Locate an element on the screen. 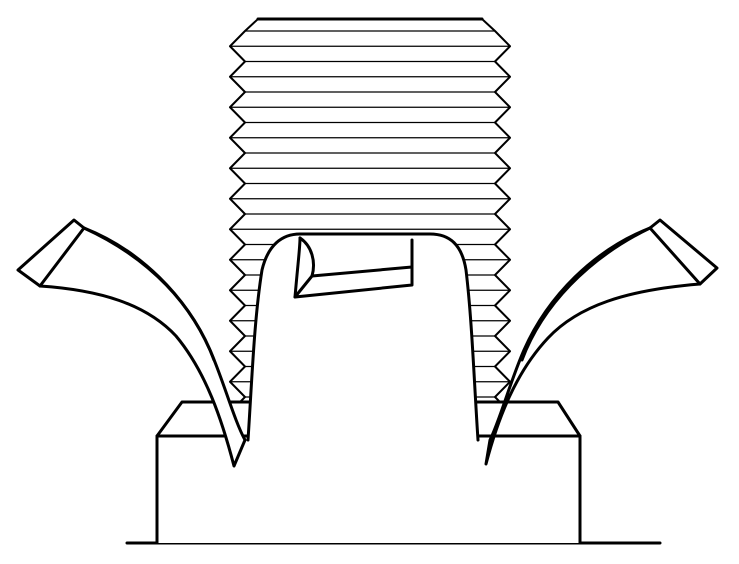 The height and width of the screenshot is (564, 739). nut-central-boss is located at coordinates (363, 337).